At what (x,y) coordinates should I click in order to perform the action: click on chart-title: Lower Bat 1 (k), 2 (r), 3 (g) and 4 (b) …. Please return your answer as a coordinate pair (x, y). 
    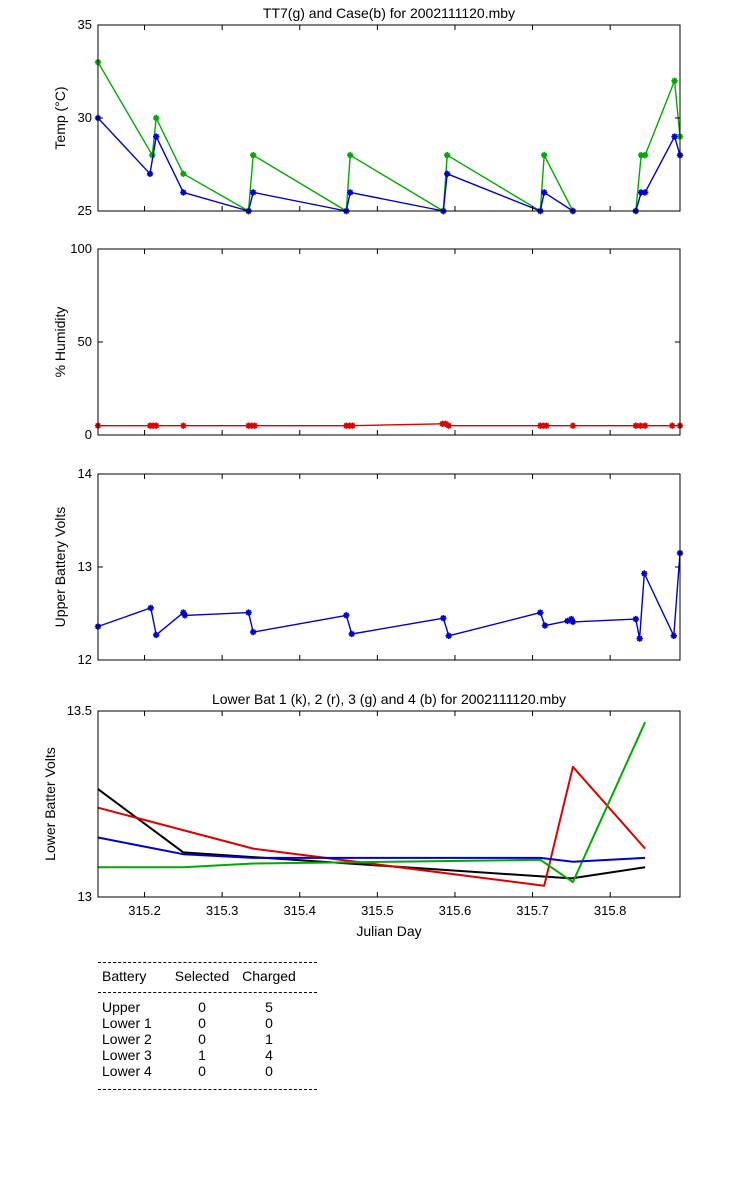
    Looking at the image, I should click on (389, 699).